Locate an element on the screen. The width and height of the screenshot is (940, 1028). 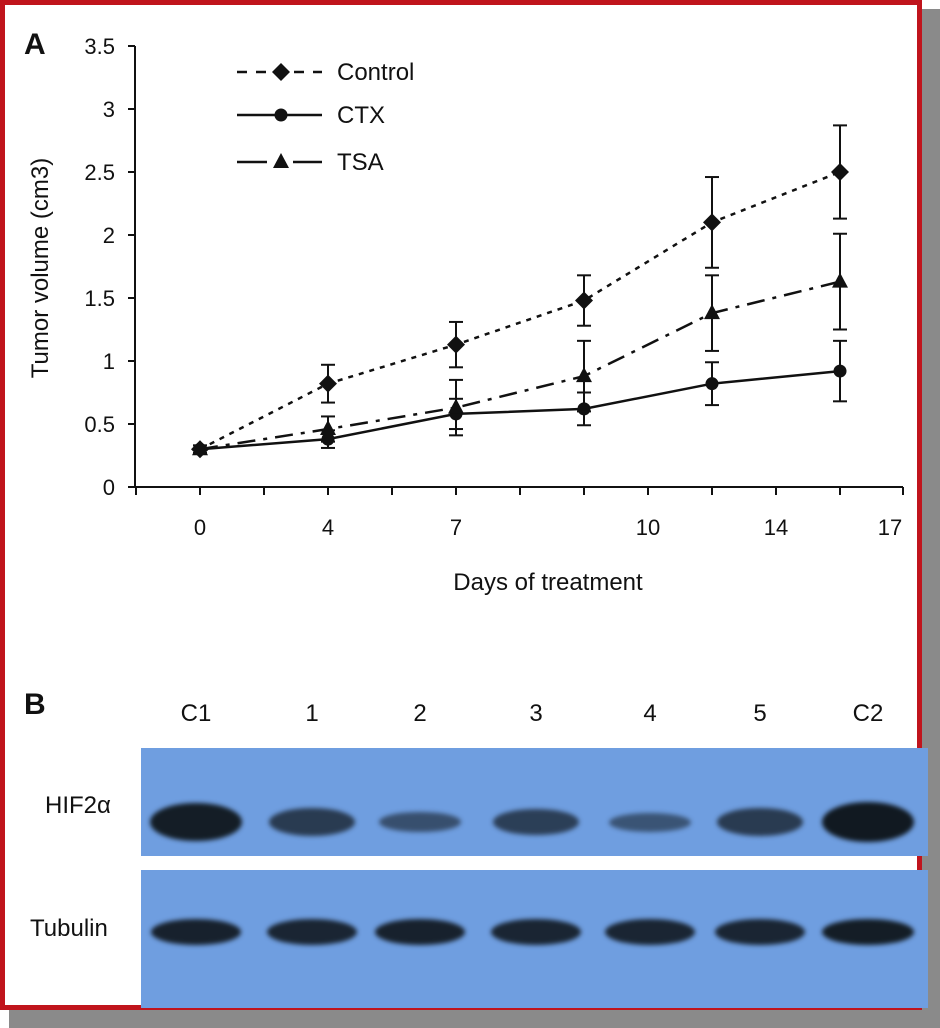
lane-label: 2 is located at coordinates (420, 713).